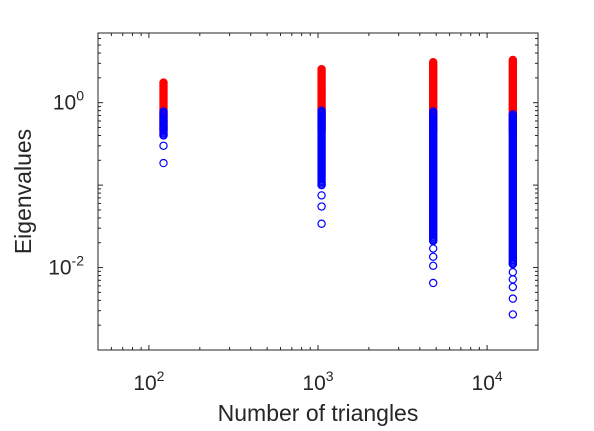 The height and width of the screenshot is (431, 594). I want to click on x-tick-label: 10⁴, so click(487, 381).